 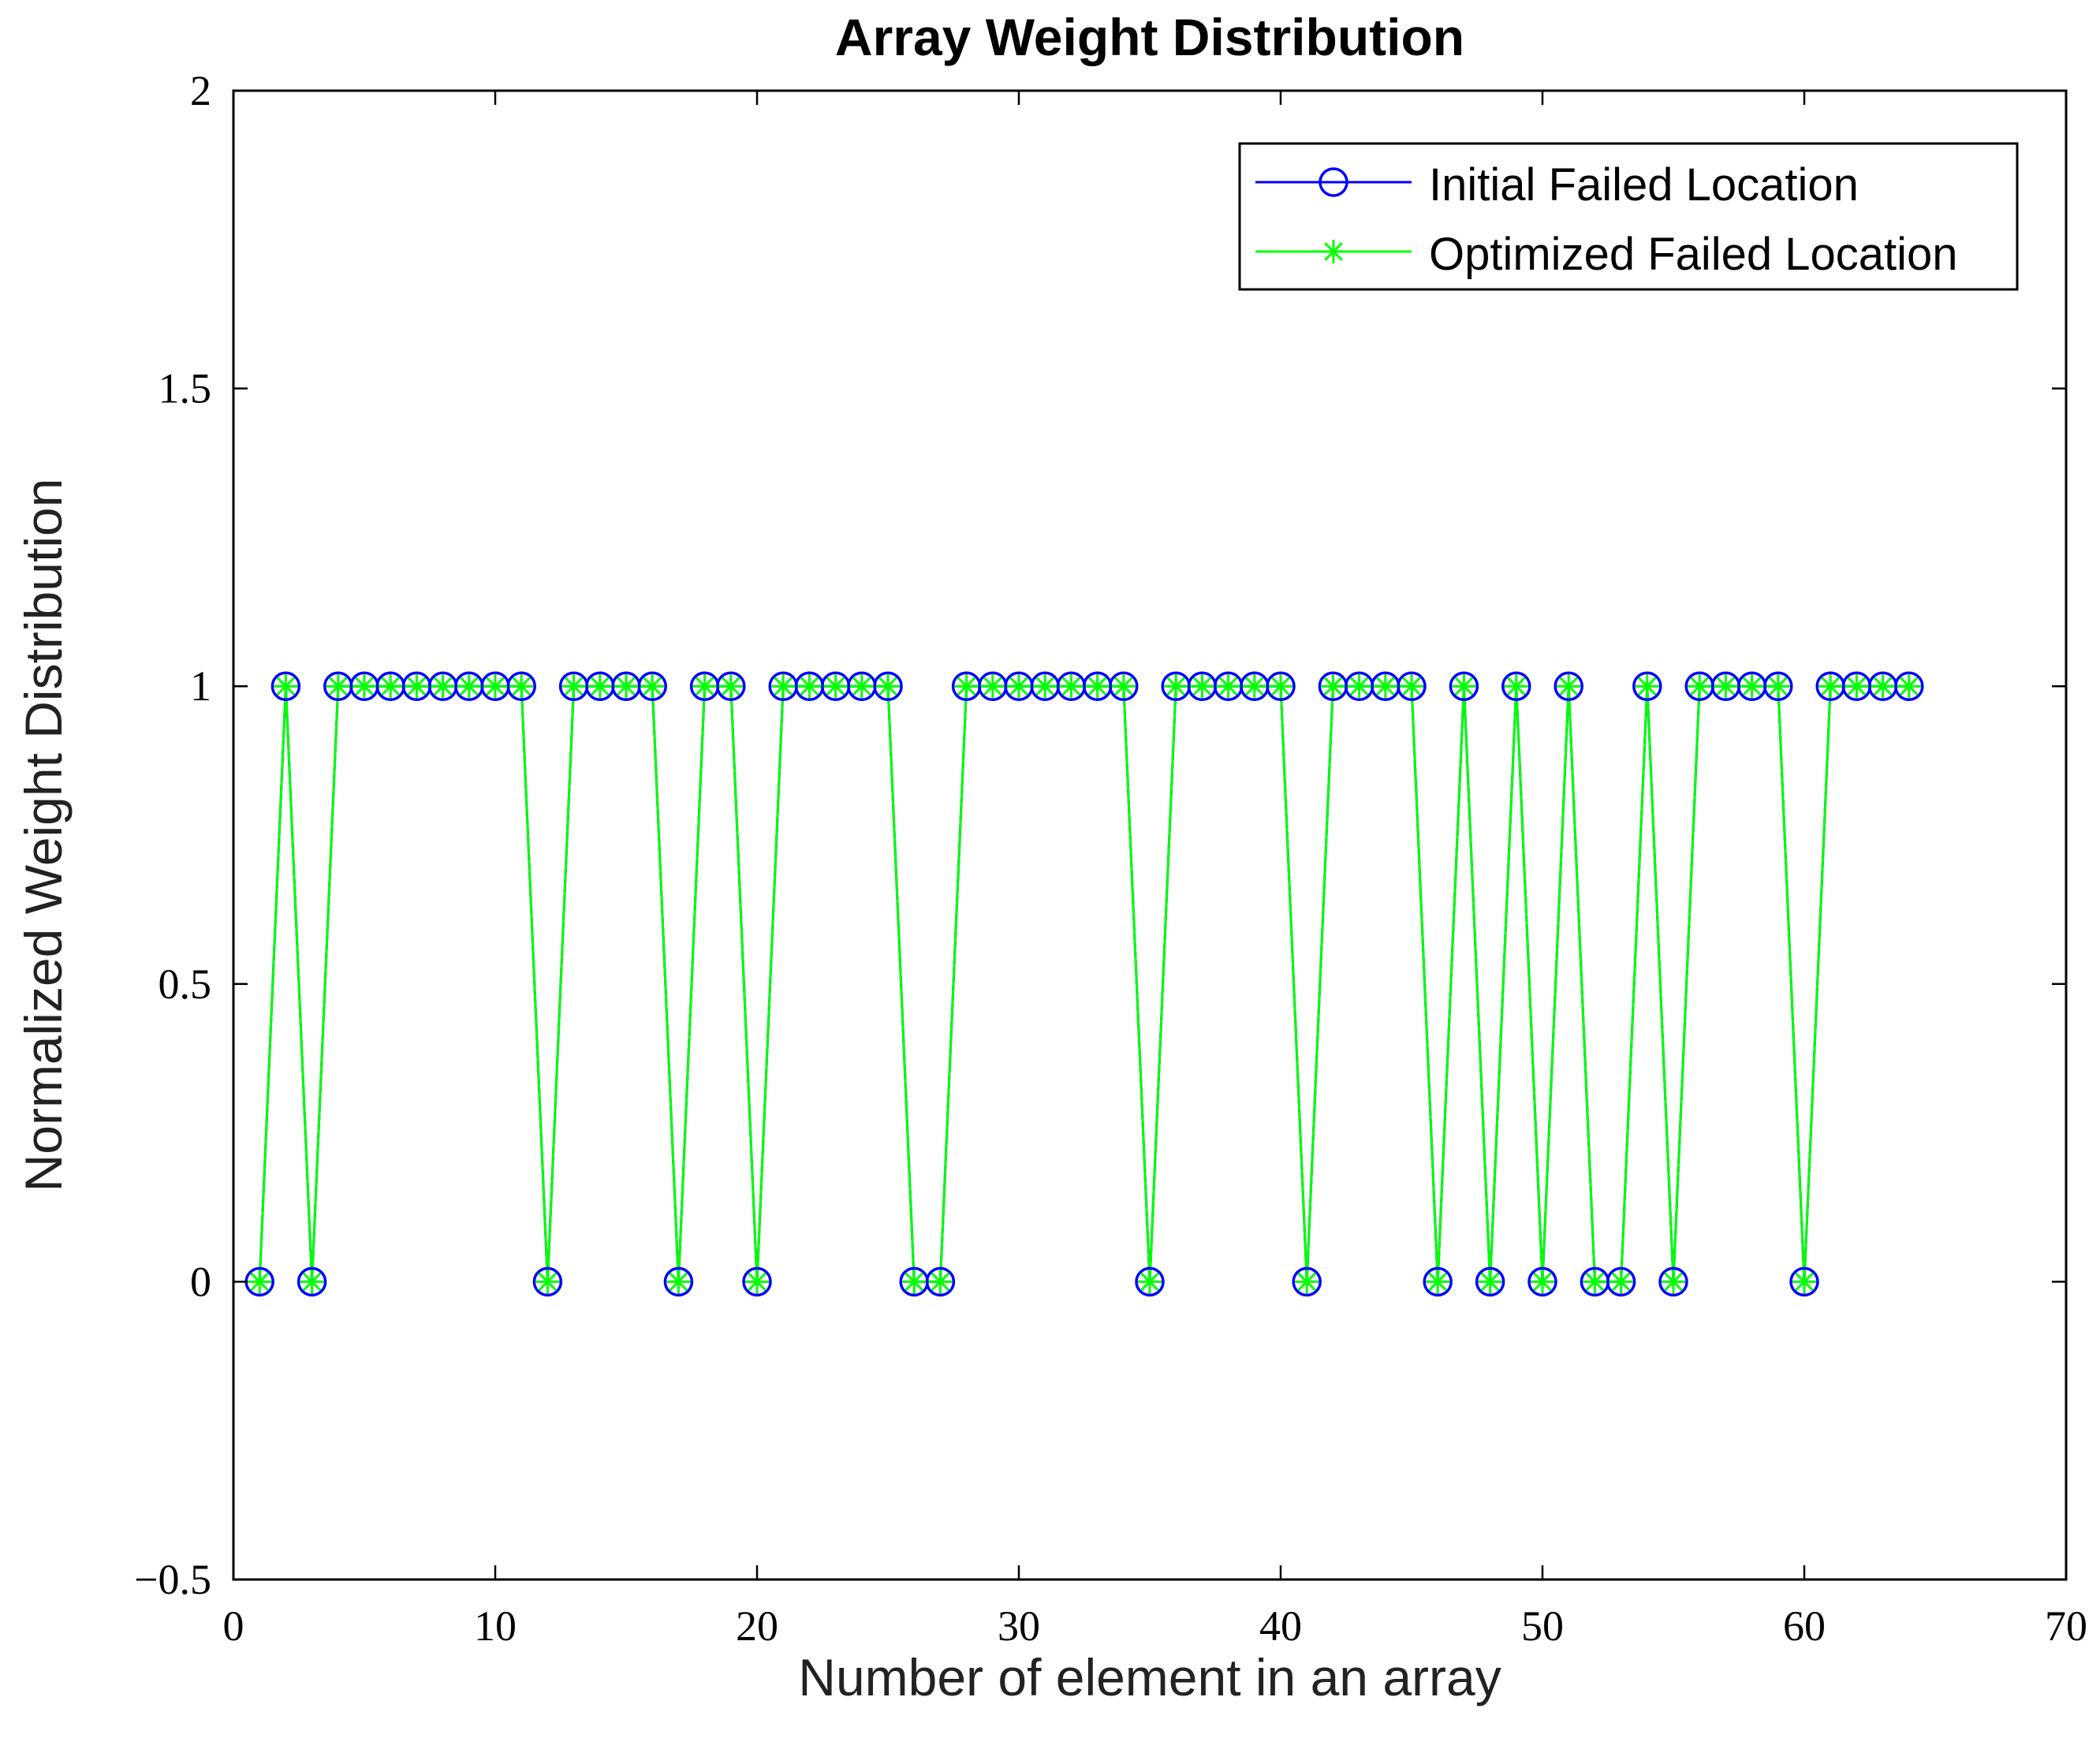 What do you see at coordinates (1019, 1626) in the screenshot?
I see `x-tick-label: 30` at bounding box center [1019, 1626].